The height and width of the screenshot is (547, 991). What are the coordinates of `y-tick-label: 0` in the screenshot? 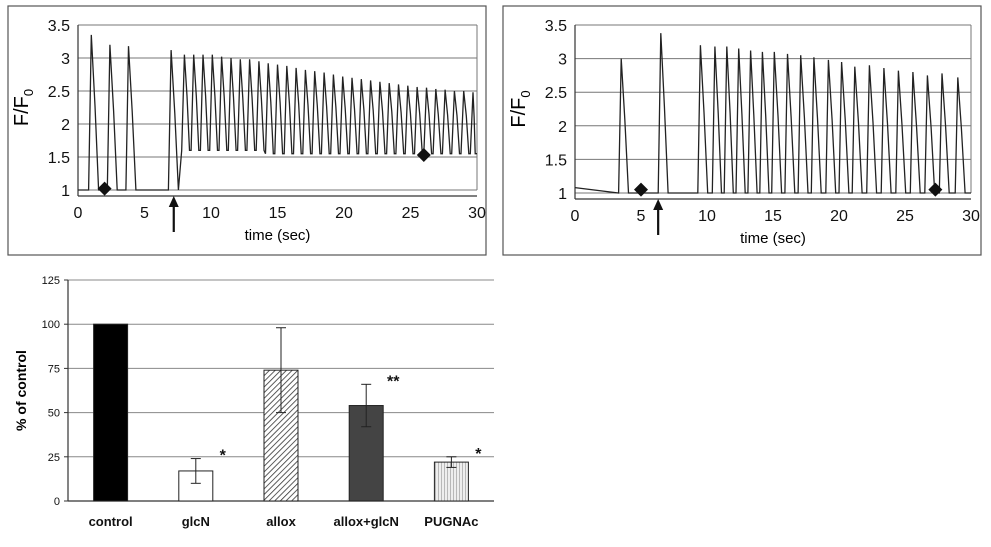 It's located at (57, 502).